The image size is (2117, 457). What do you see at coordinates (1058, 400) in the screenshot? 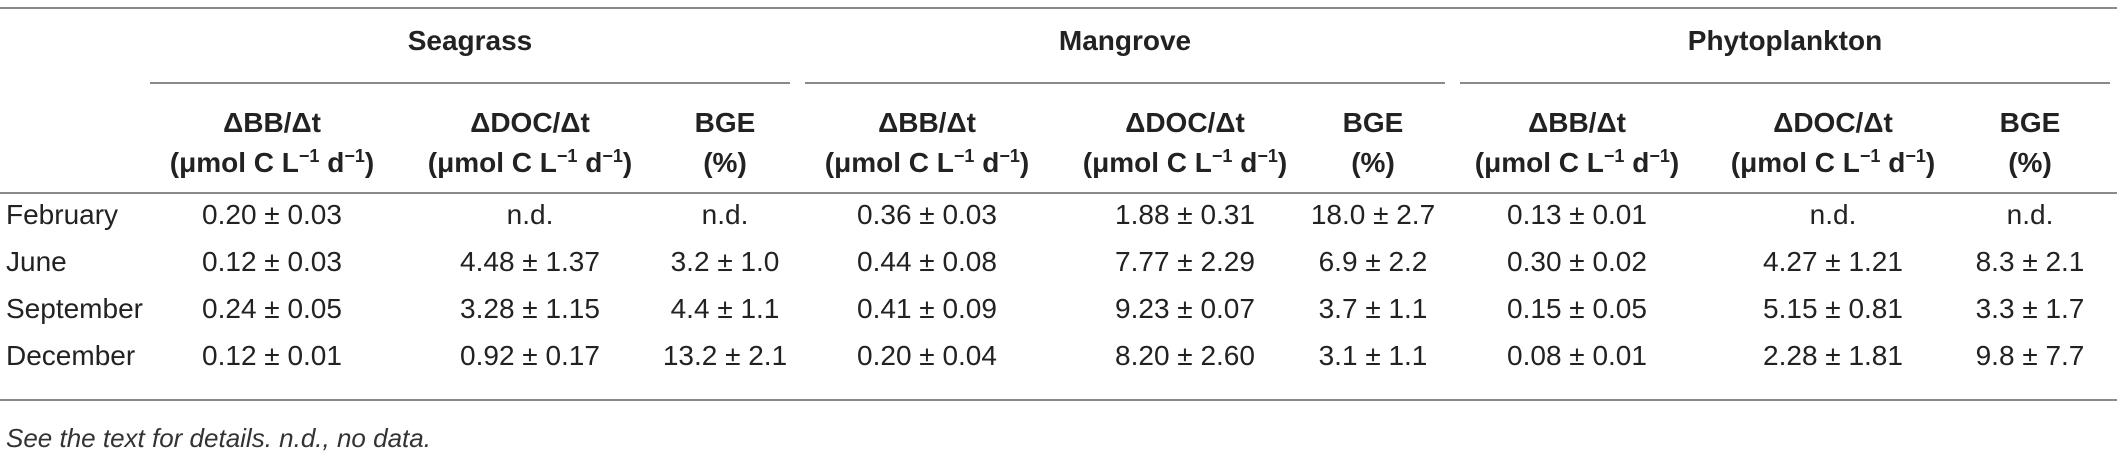
I see `bottom-rule` at bounding box center [1058, 400].